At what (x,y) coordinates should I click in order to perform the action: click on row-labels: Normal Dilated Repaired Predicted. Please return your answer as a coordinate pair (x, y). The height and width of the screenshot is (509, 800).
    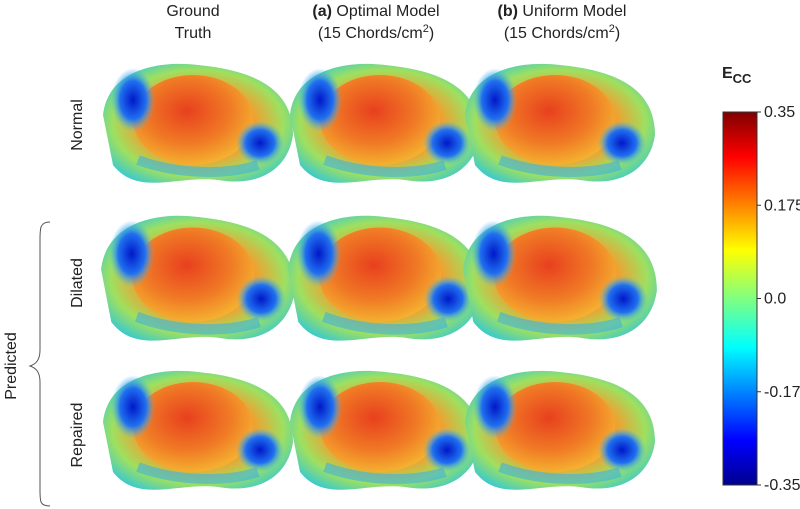
    Looking at the image, I should click on (44, 303).